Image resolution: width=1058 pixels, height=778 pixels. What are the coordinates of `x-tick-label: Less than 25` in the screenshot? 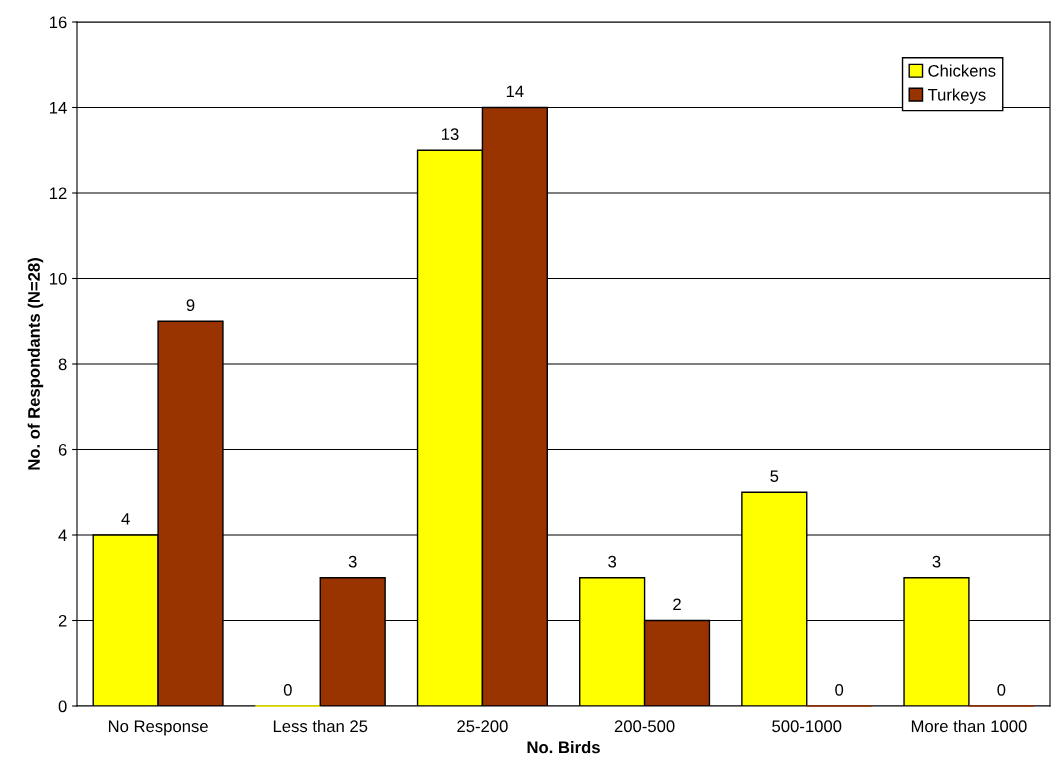 It's located at (320, 726).